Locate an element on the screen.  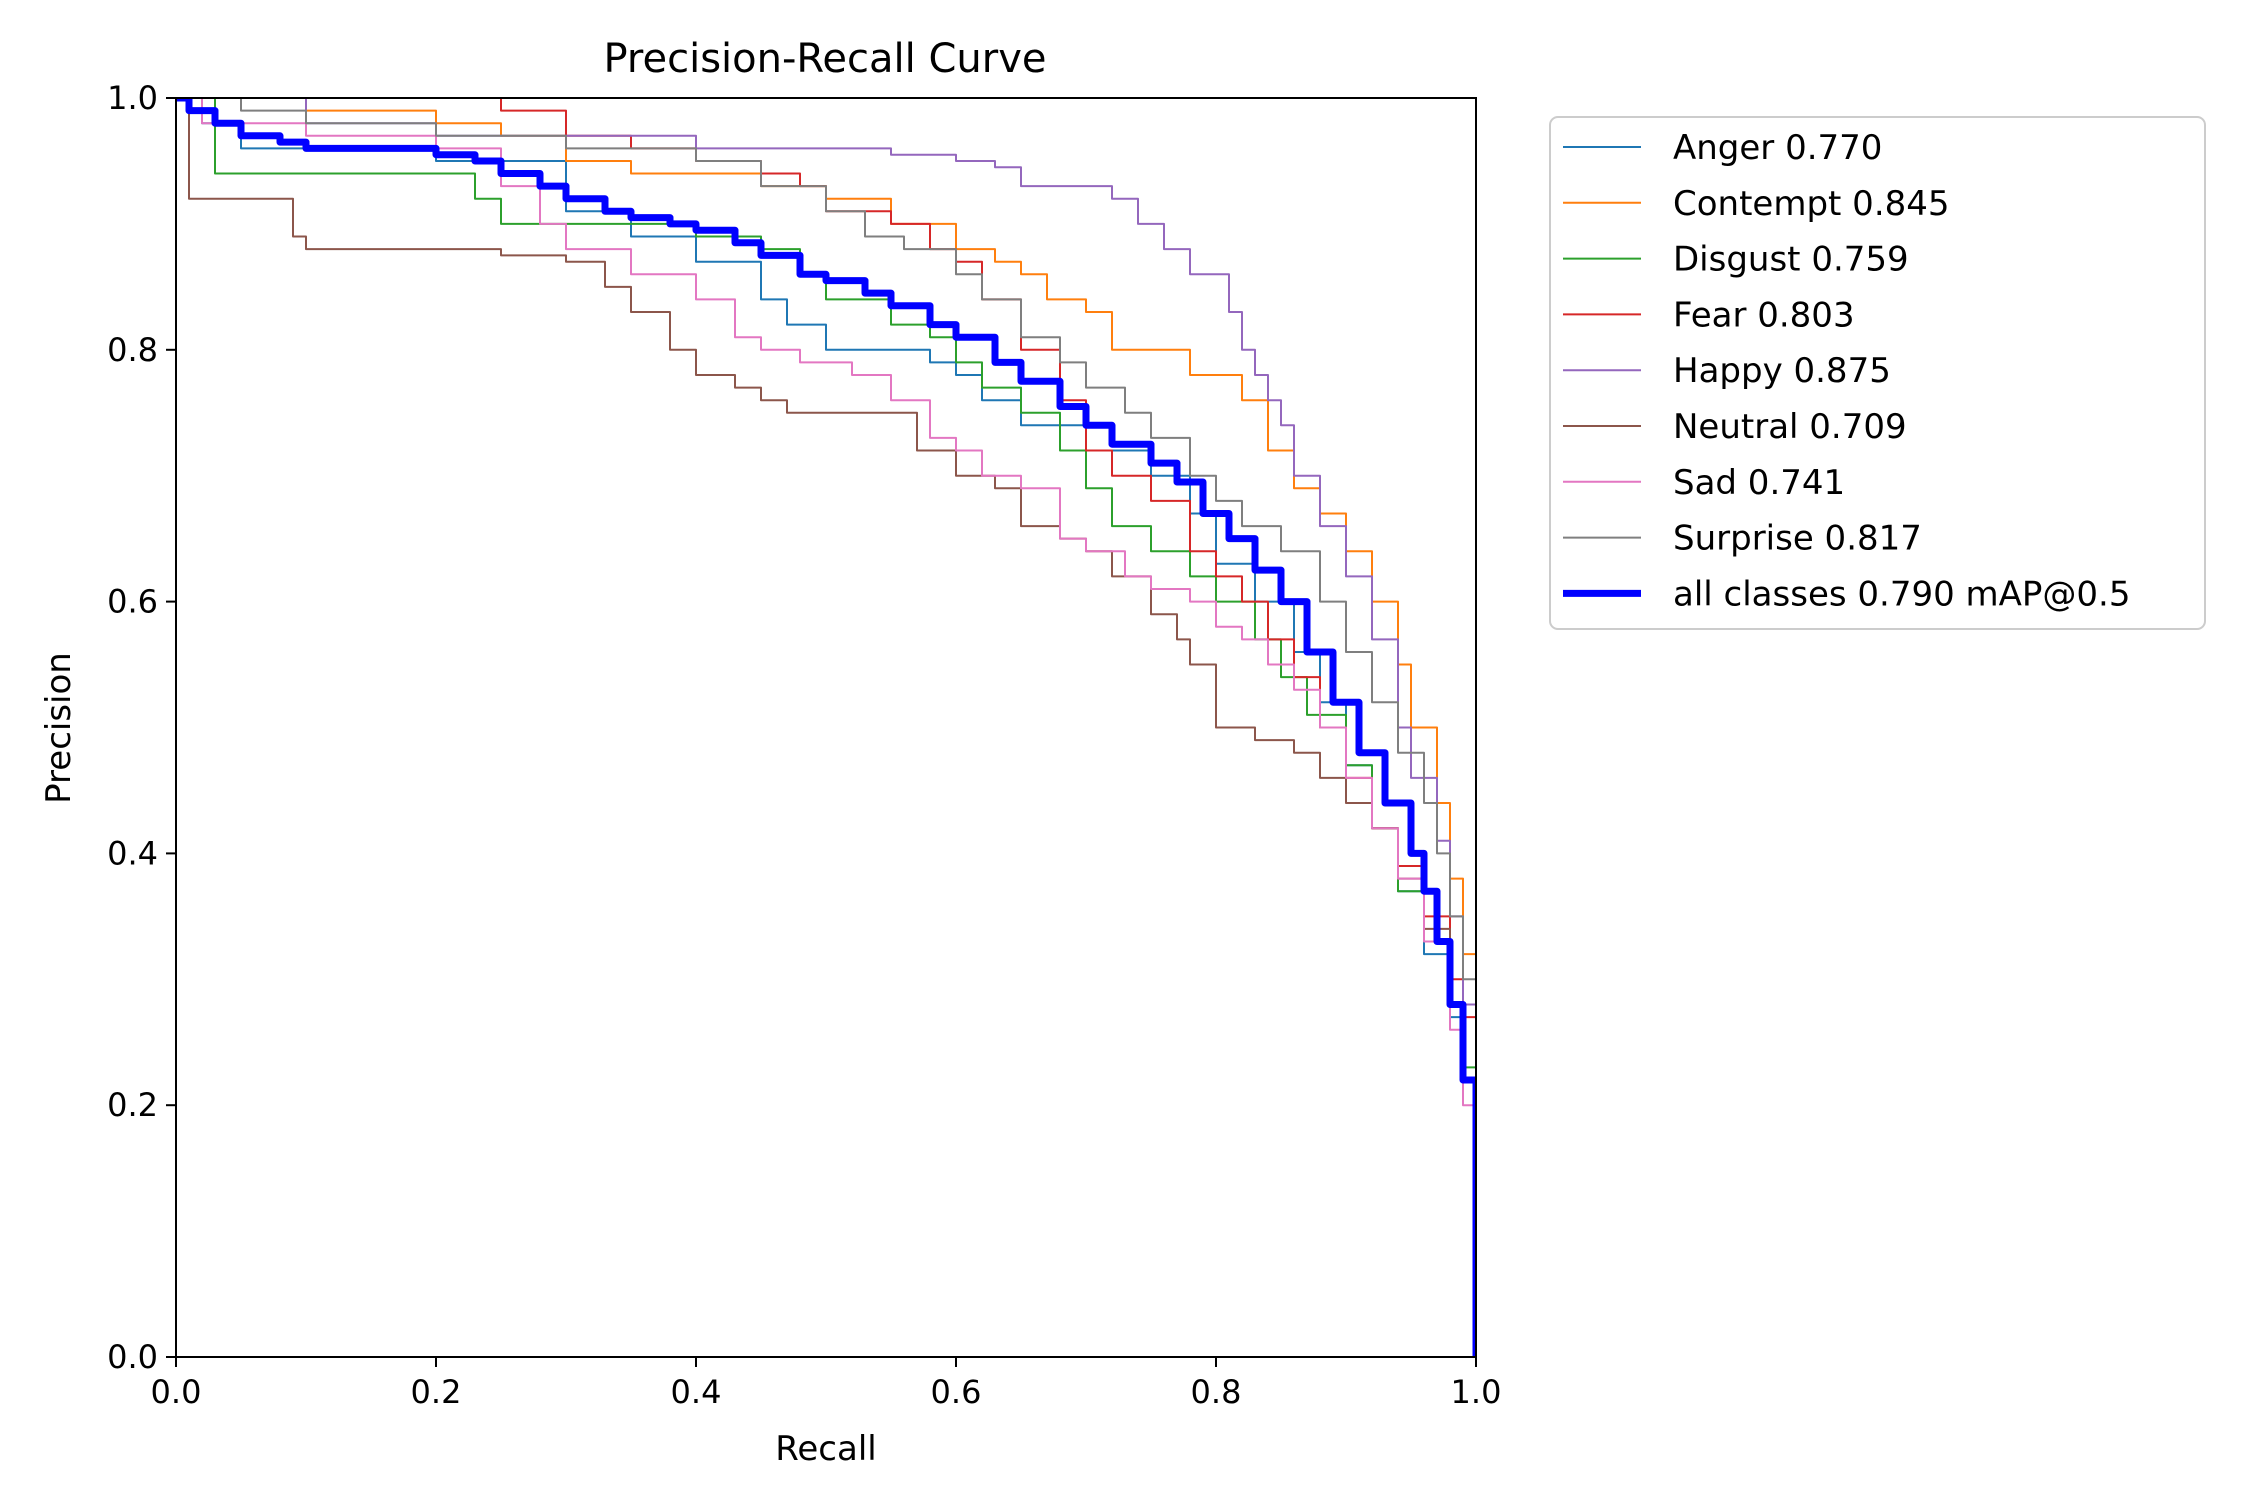
legend-box is located at coordinates (1877, 373).